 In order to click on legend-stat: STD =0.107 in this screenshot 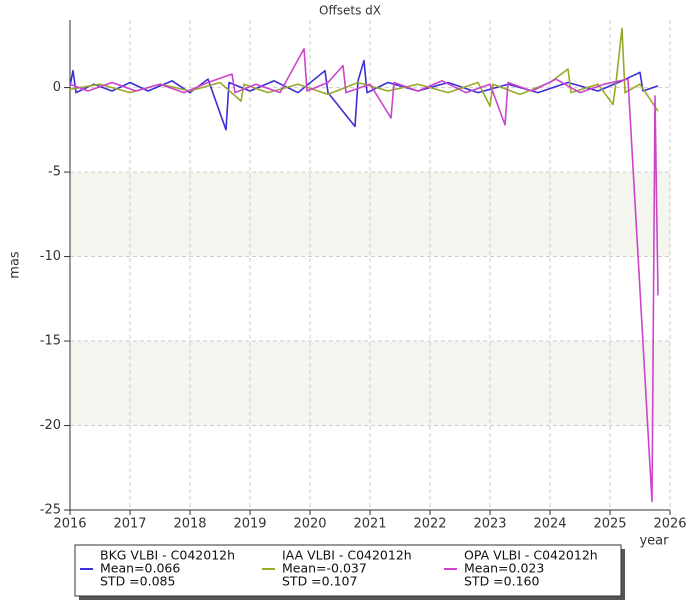, I will do `click(319, 581)`.